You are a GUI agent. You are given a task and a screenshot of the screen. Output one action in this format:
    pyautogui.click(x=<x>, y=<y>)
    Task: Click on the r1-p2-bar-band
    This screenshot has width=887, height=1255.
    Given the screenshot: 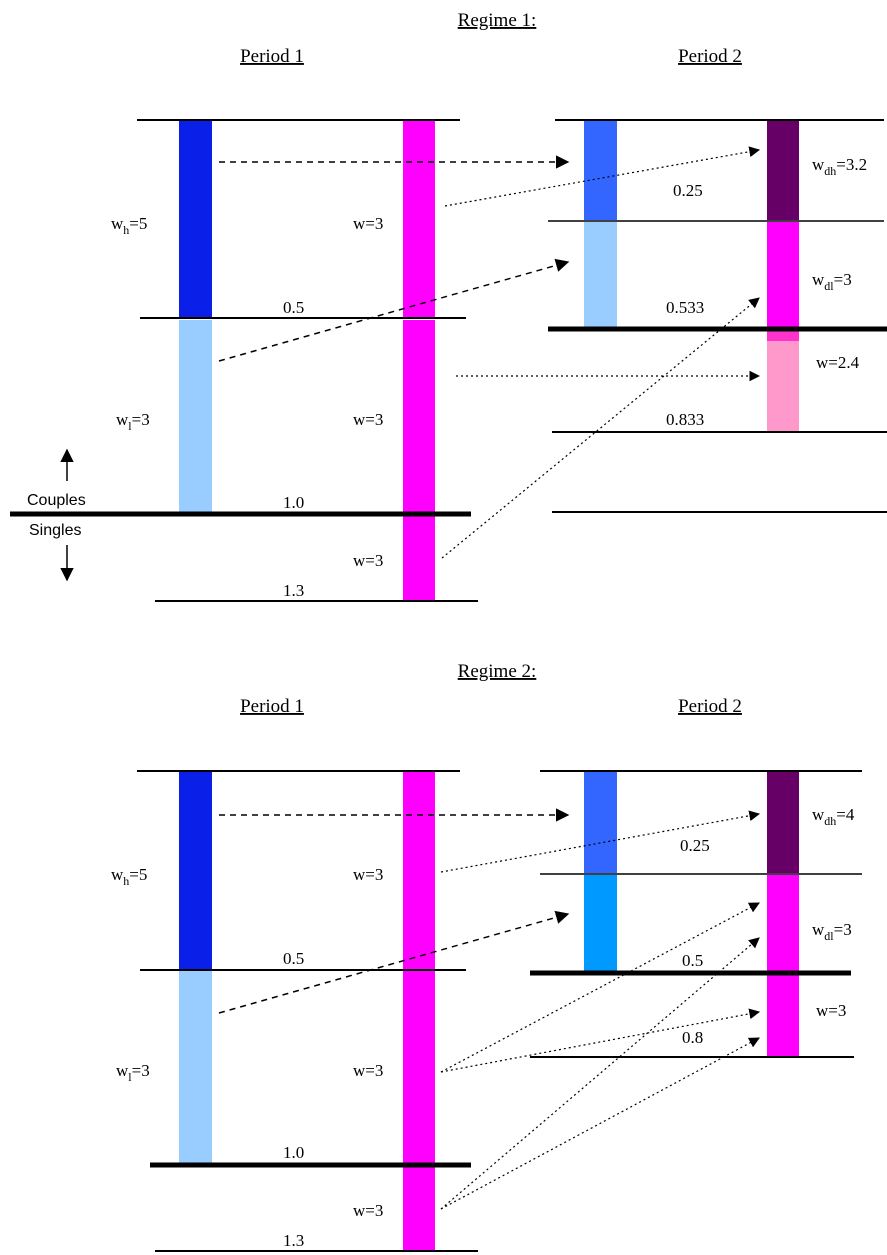 What is the action you would take?
    pyautogui.click(x=783, y=336)
    